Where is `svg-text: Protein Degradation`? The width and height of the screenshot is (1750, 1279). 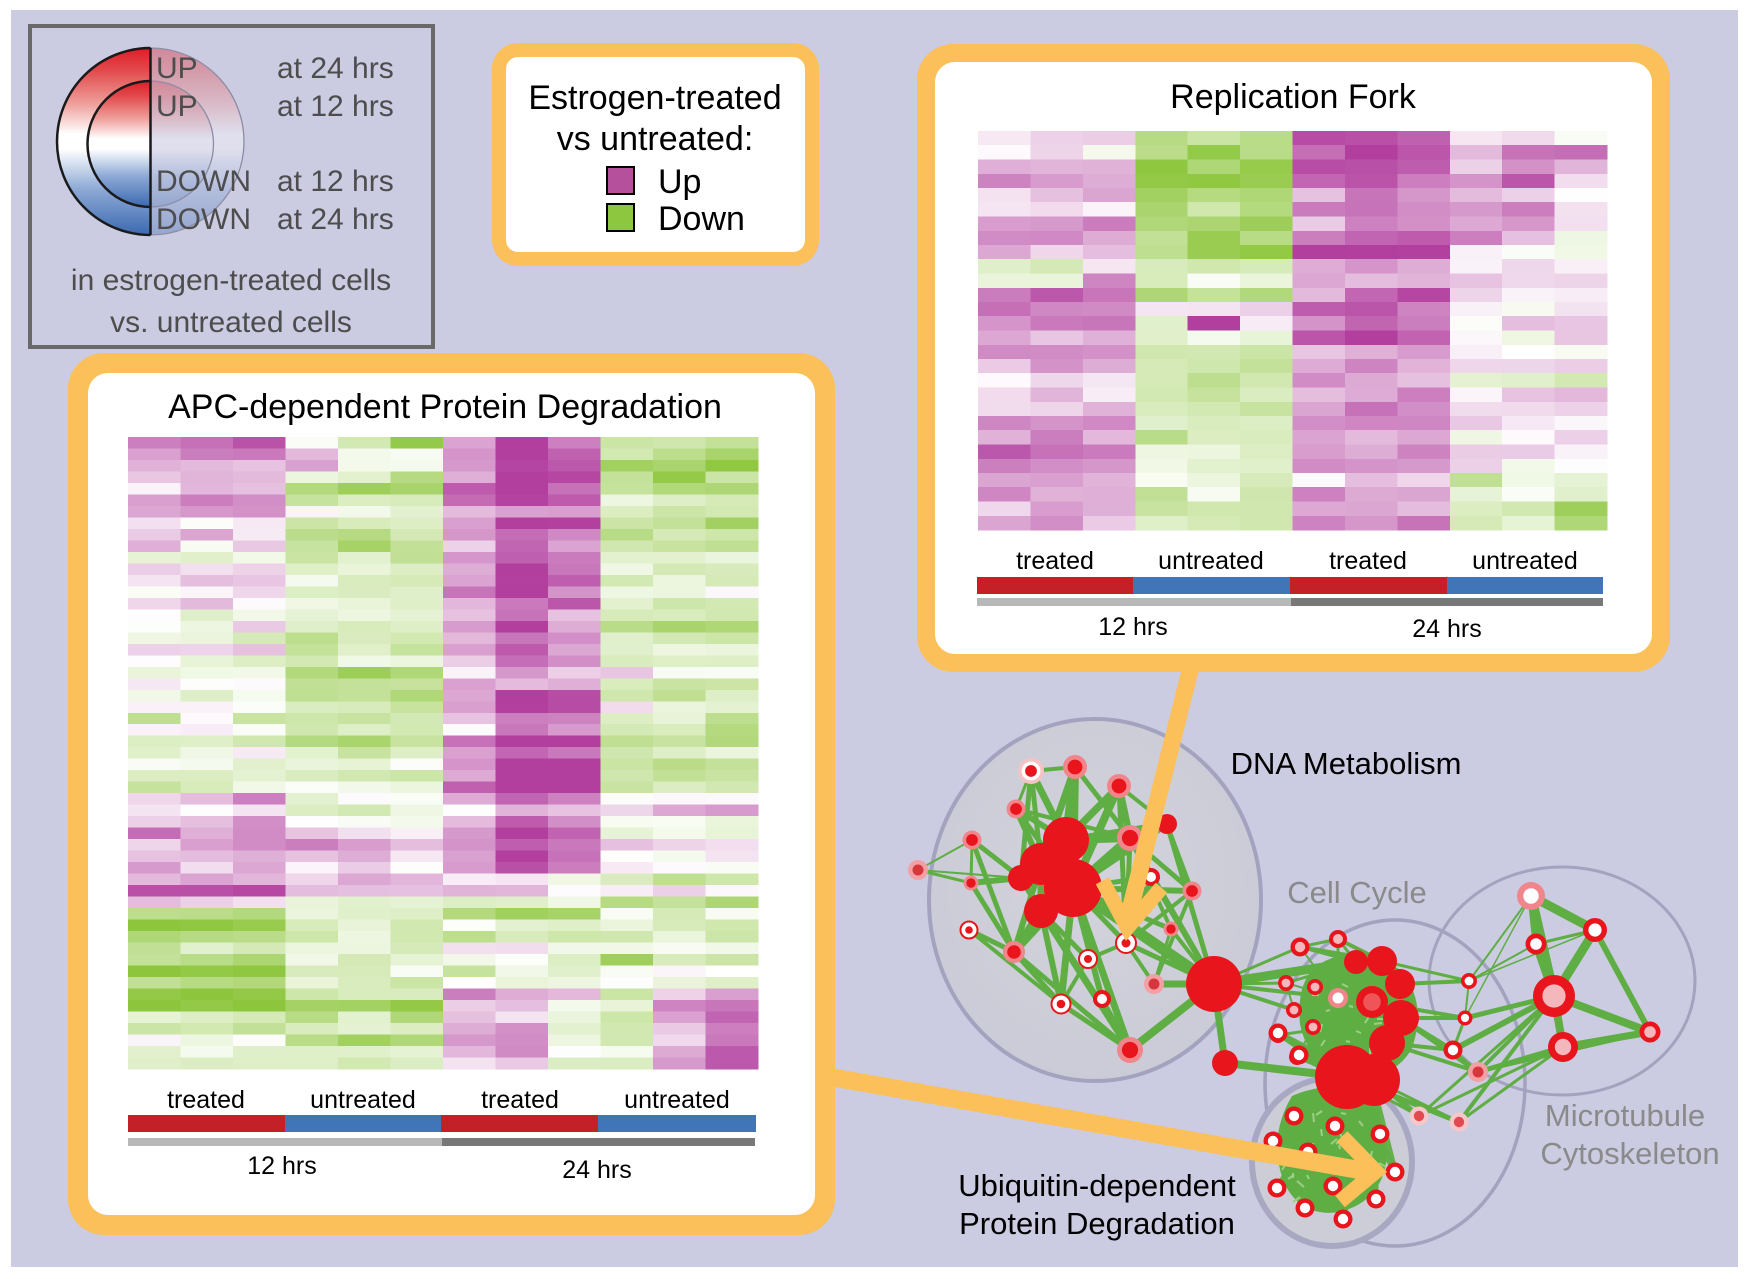 svg-text: Protein Degradation is located at coordinates (1097, 1223).